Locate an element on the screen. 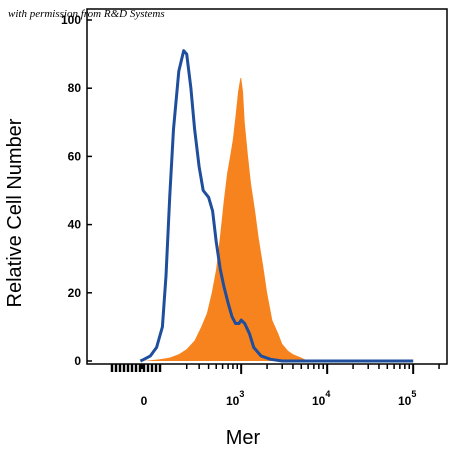  y-tick-label: 80 is located at coordinates (75, 88).